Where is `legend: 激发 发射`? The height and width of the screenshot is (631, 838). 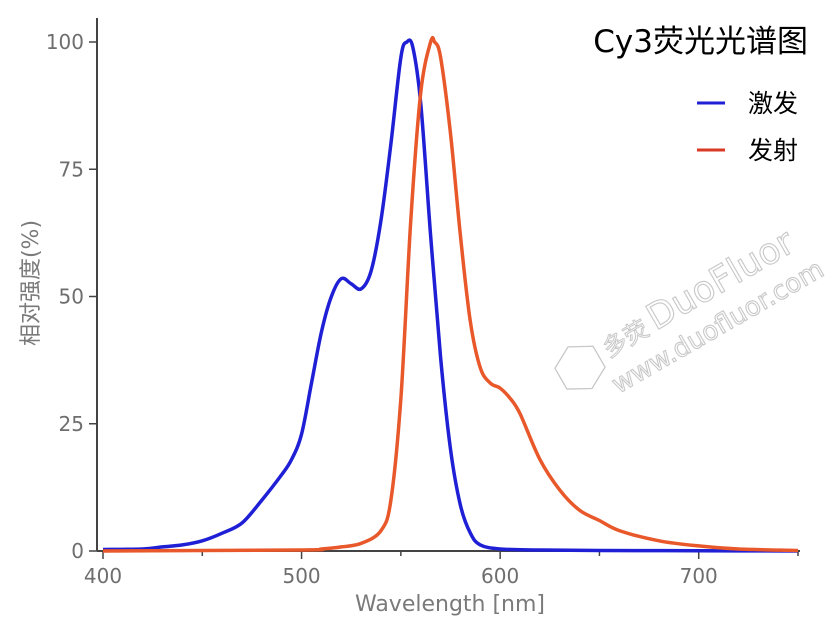 legend: 激发 发射 is located at coordinates (747, 127).